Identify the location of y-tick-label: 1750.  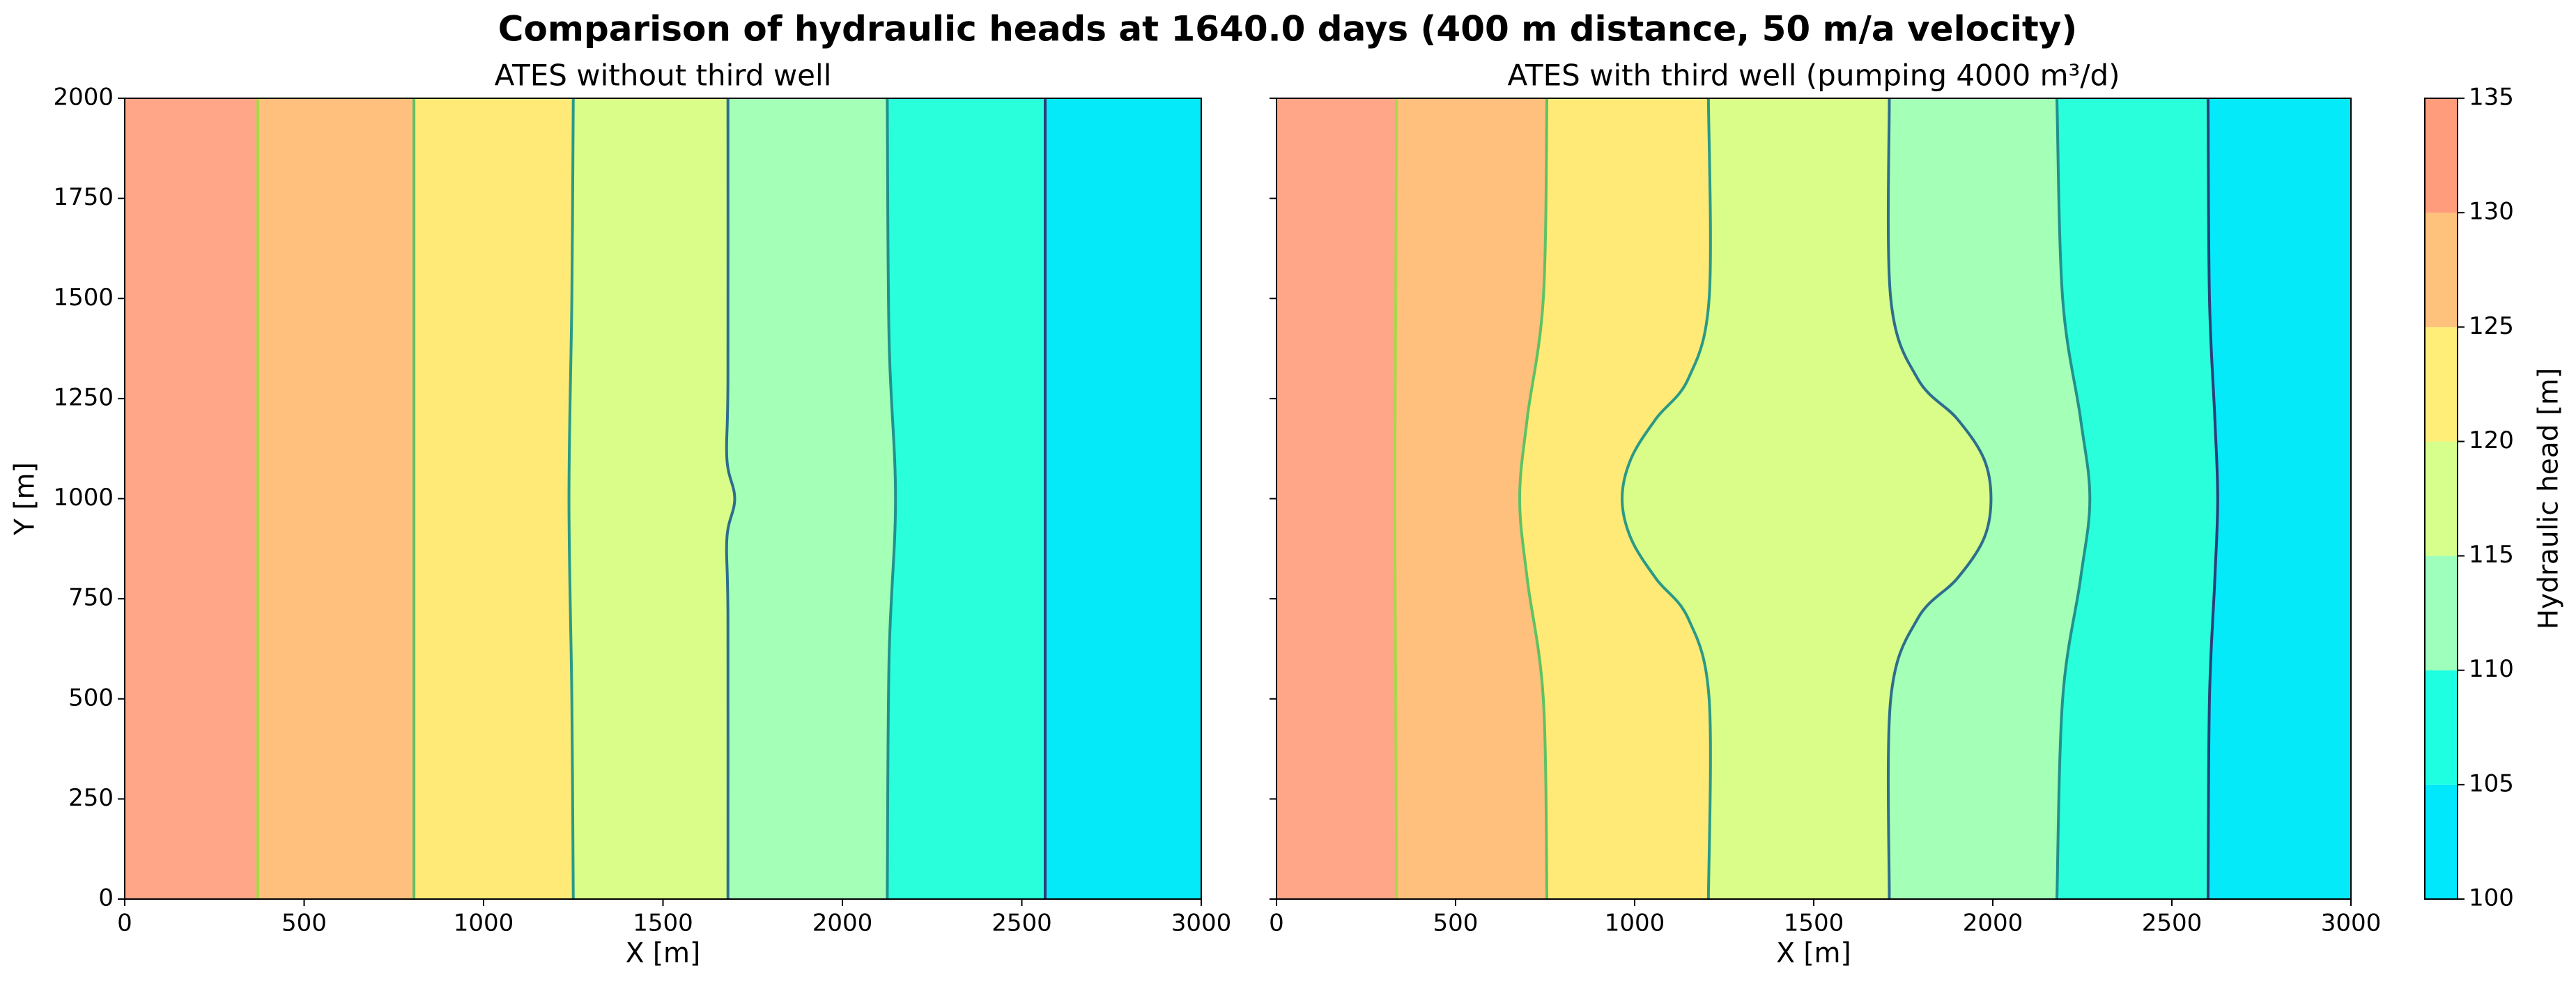
(83, 197).